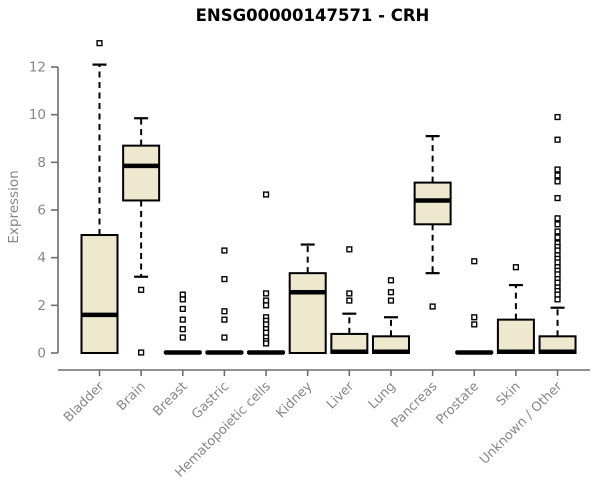  What do you see at coordinates (515, 336) in the screenshot?
I see `box-skin` at bounding box center [515, 336].